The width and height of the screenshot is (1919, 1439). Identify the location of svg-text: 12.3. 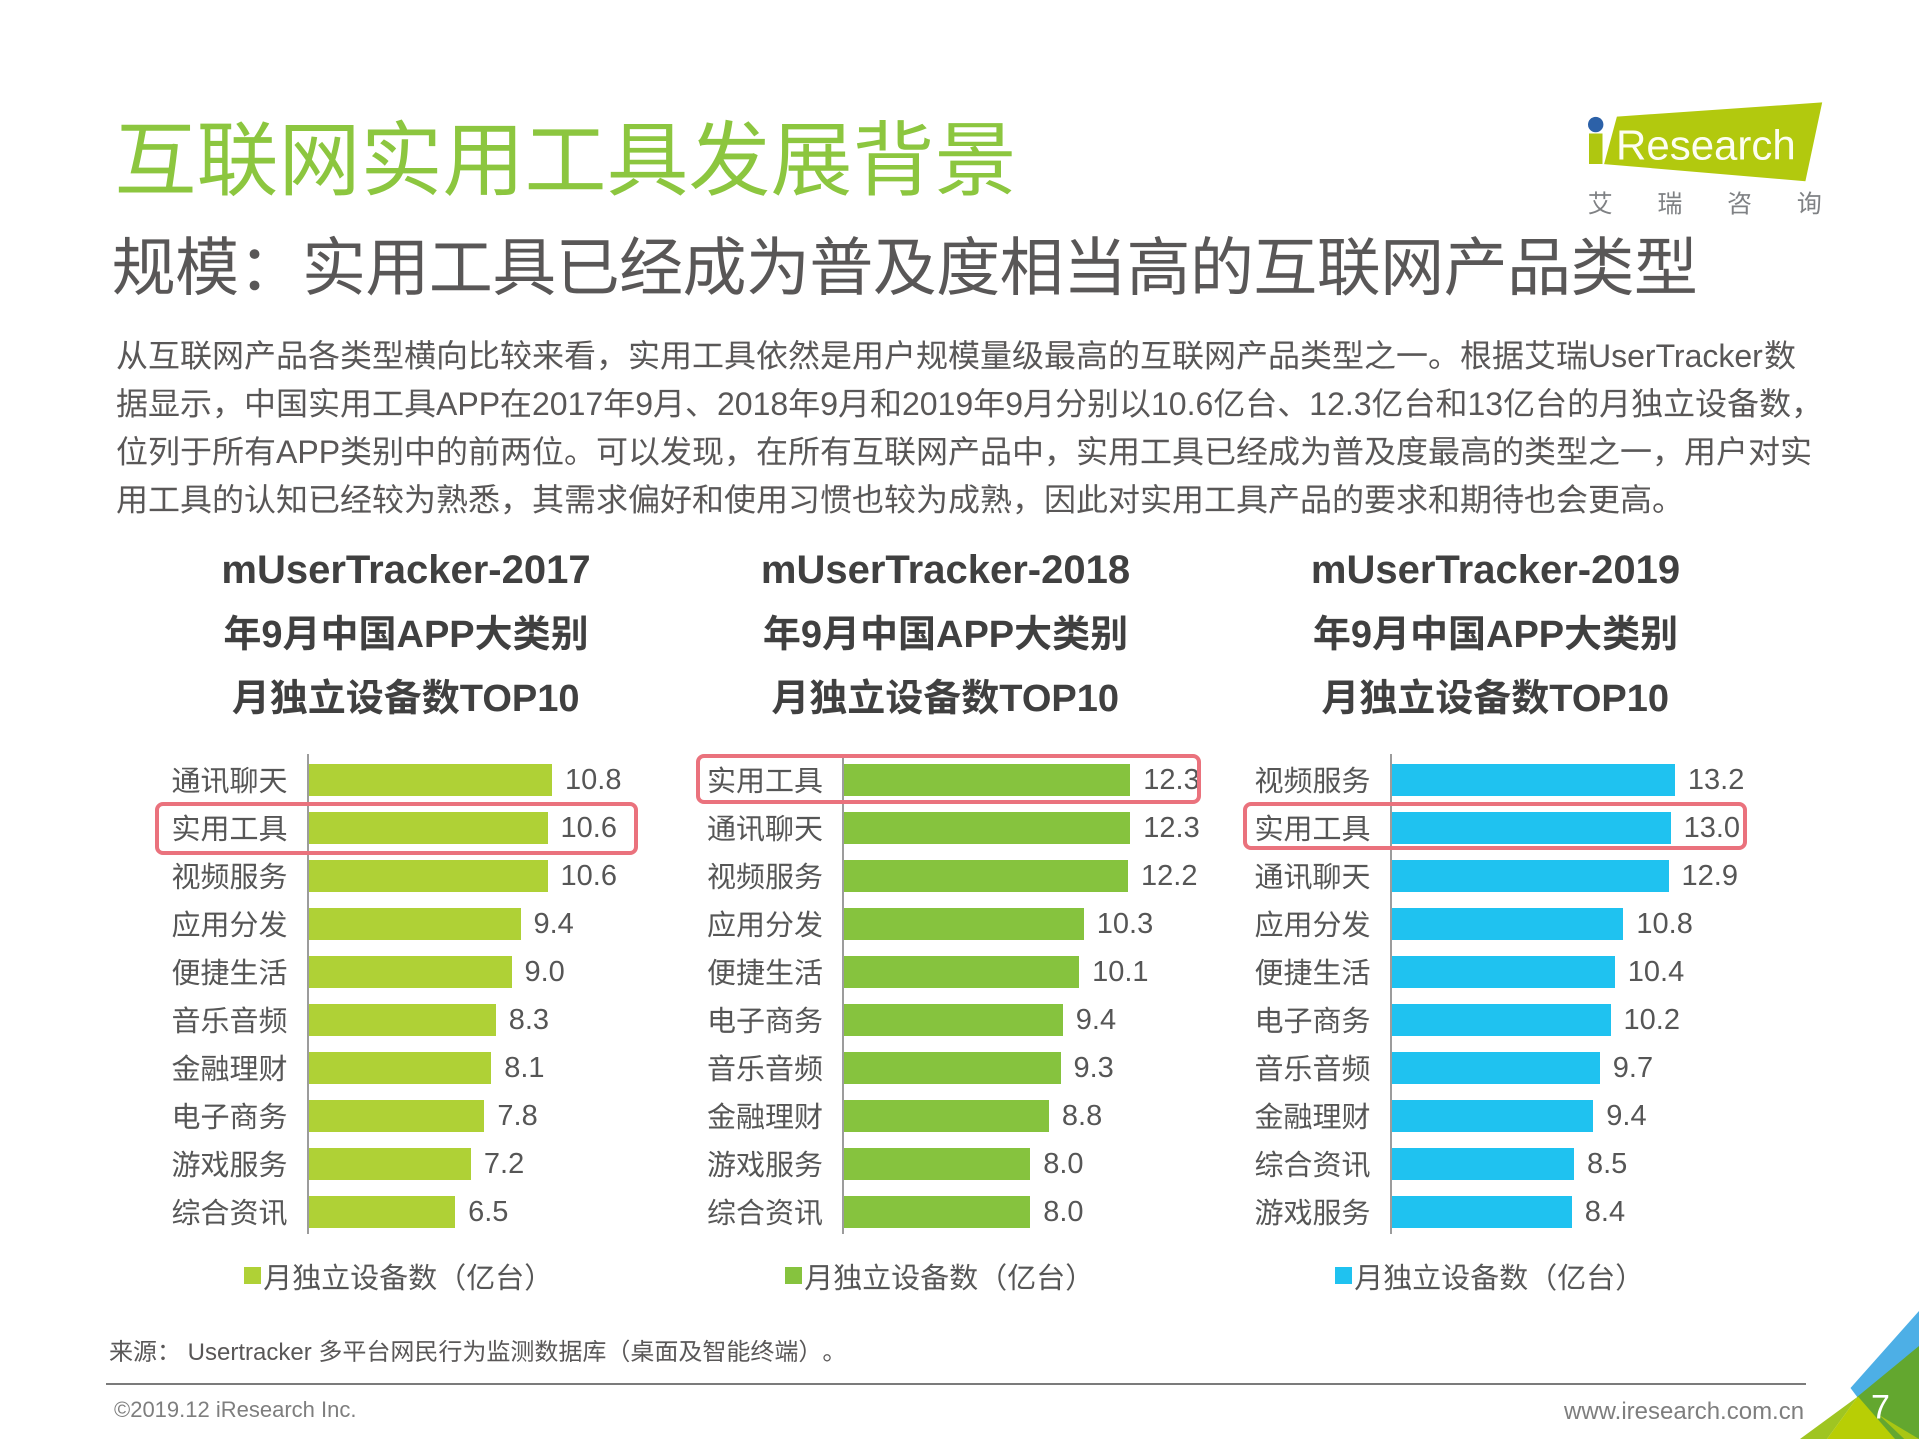
(1340, 404).